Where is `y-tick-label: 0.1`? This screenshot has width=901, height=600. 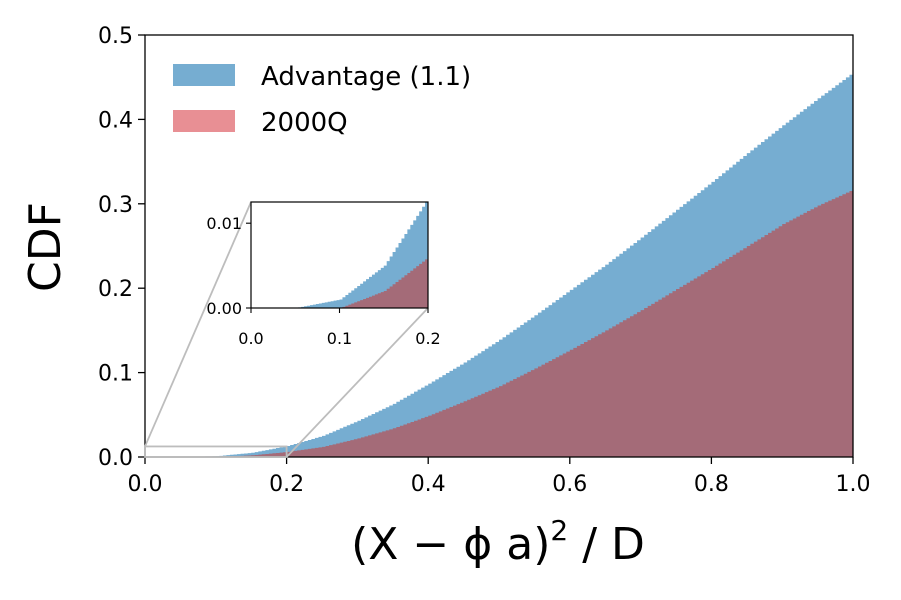 y-tick-label: 0.1 is located at coordinates (115, 374).